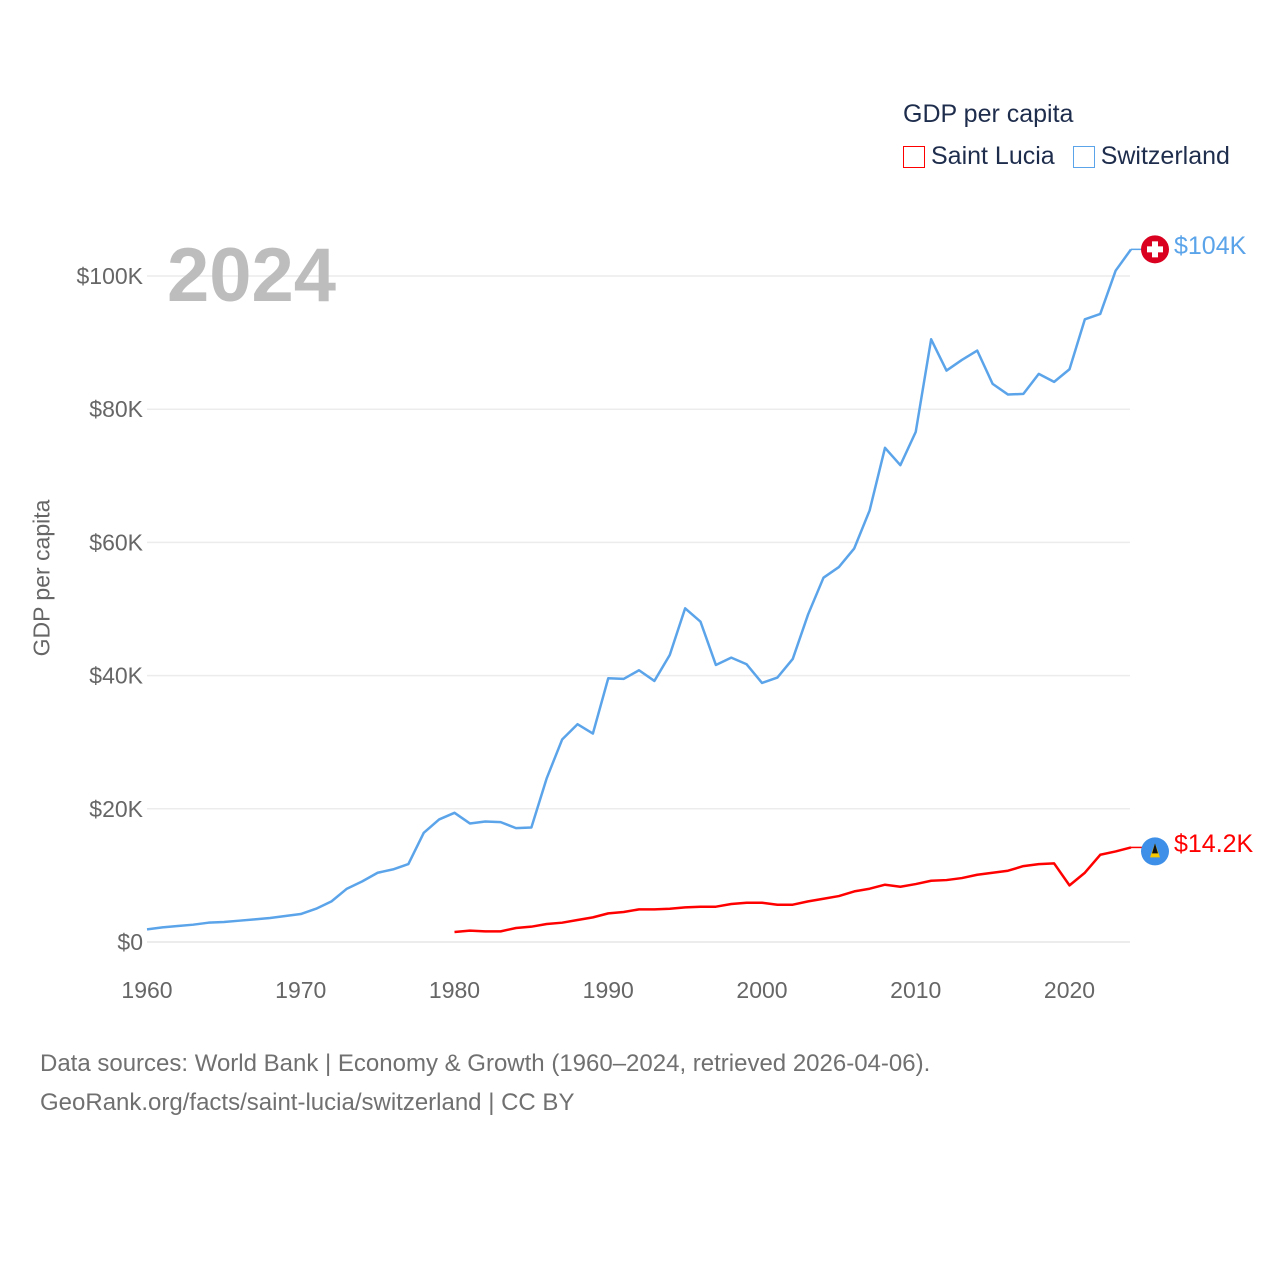  What do you see at coordinates (1066, 156) in the screenshot?
I see `legend: Saint Lucia Switzerland` at bounding box center [1066, 156].